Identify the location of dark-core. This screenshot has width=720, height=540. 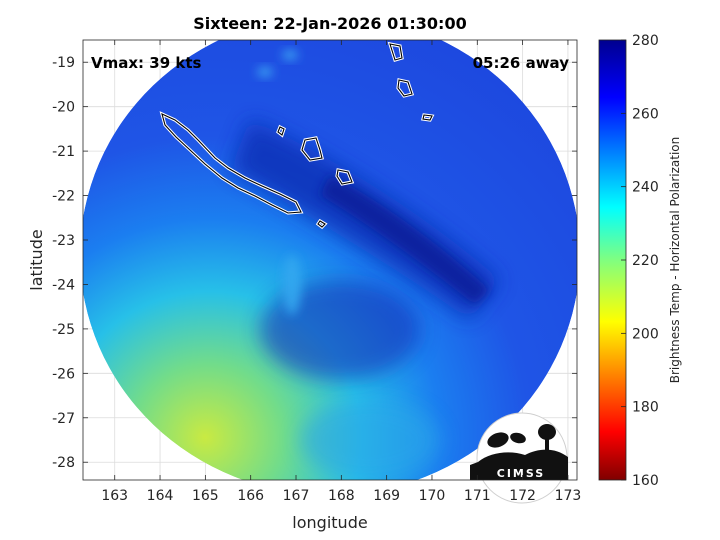
(340, 330).